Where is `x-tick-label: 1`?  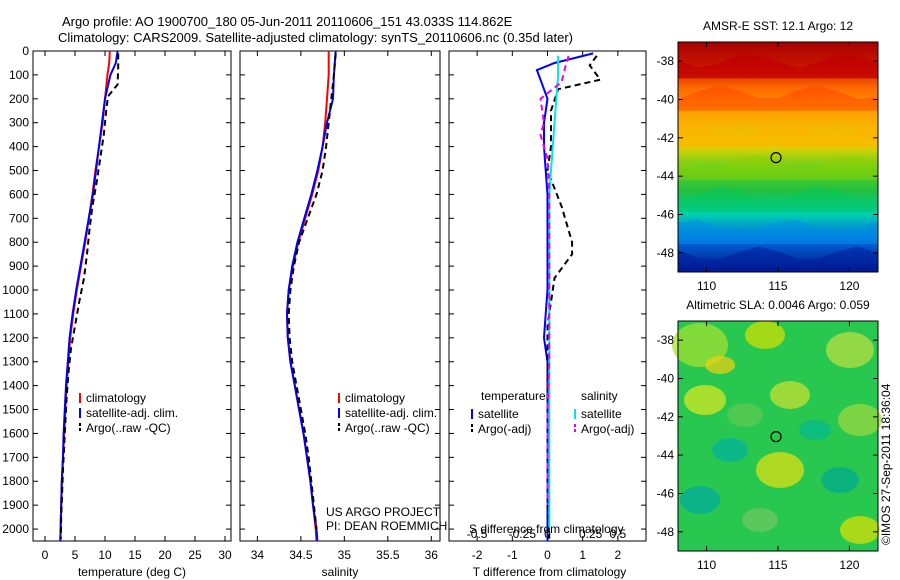 x-tick-label: 1 is located at coordinates (582, 555).